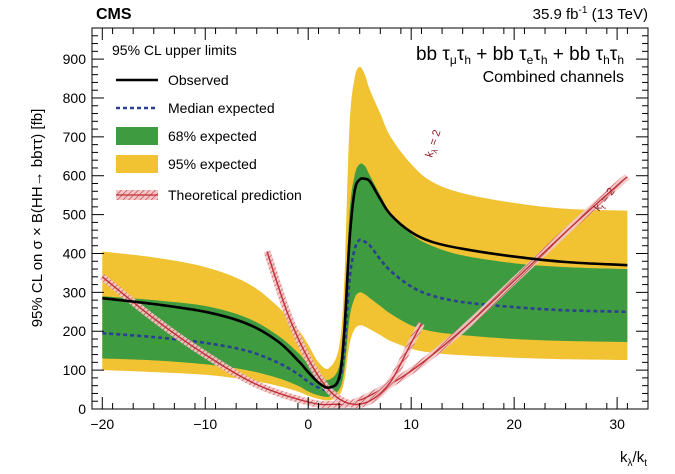 This screenshot has height=474, width=675. I want to click on y-tick-label: 600, so click(75, 176).